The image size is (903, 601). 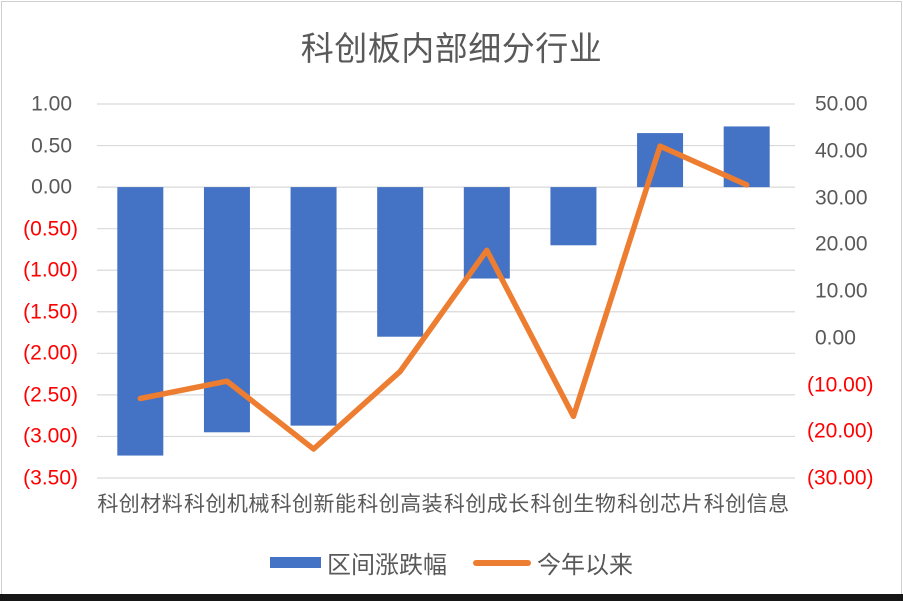 I want to click on legend-item-line-series: 今年以来, so click(x=553, y=562).